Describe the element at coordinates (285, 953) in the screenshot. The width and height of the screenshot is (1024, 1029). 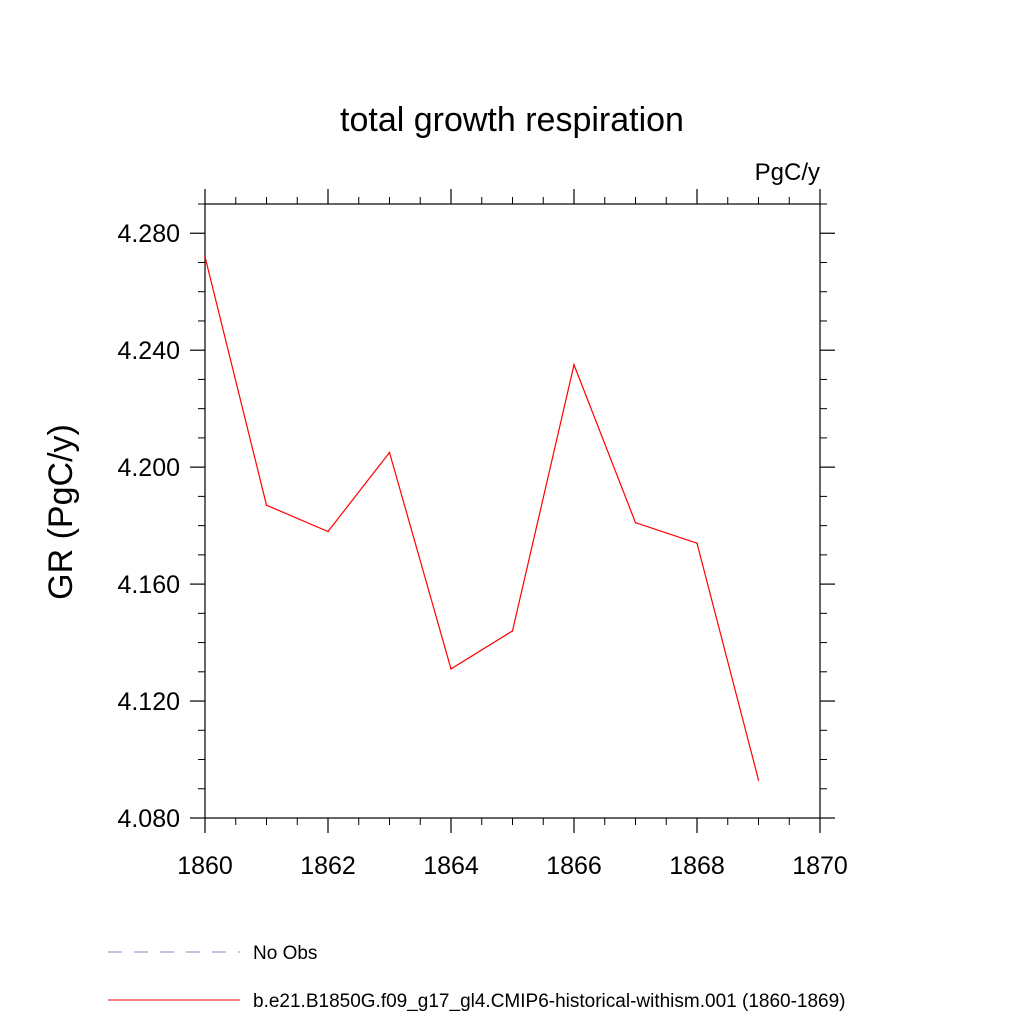
I see `legend-label-0: No Obs` at that location.